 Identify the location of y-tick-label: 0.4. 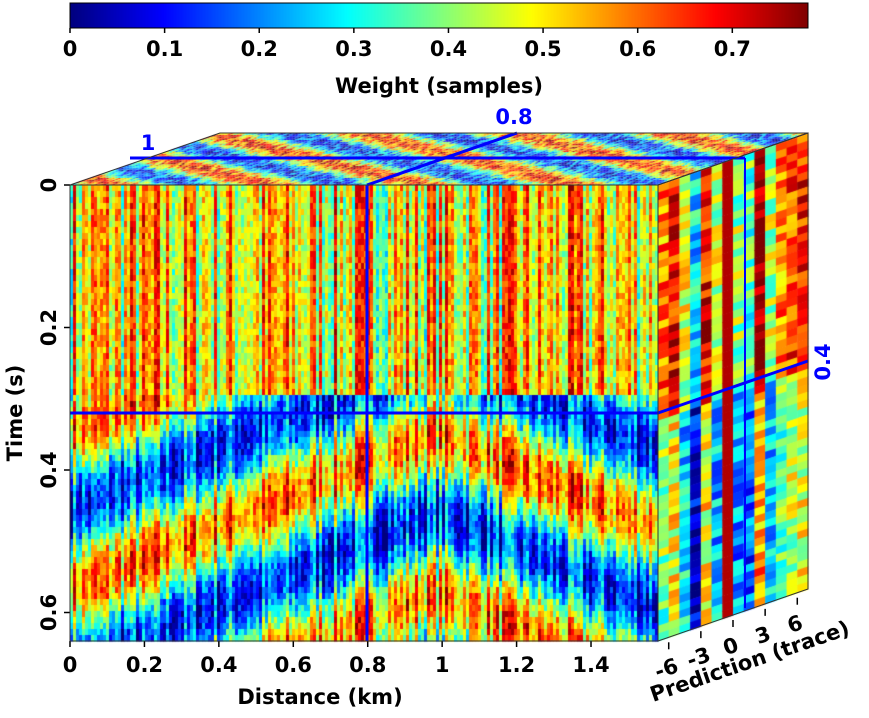
(49, 469).